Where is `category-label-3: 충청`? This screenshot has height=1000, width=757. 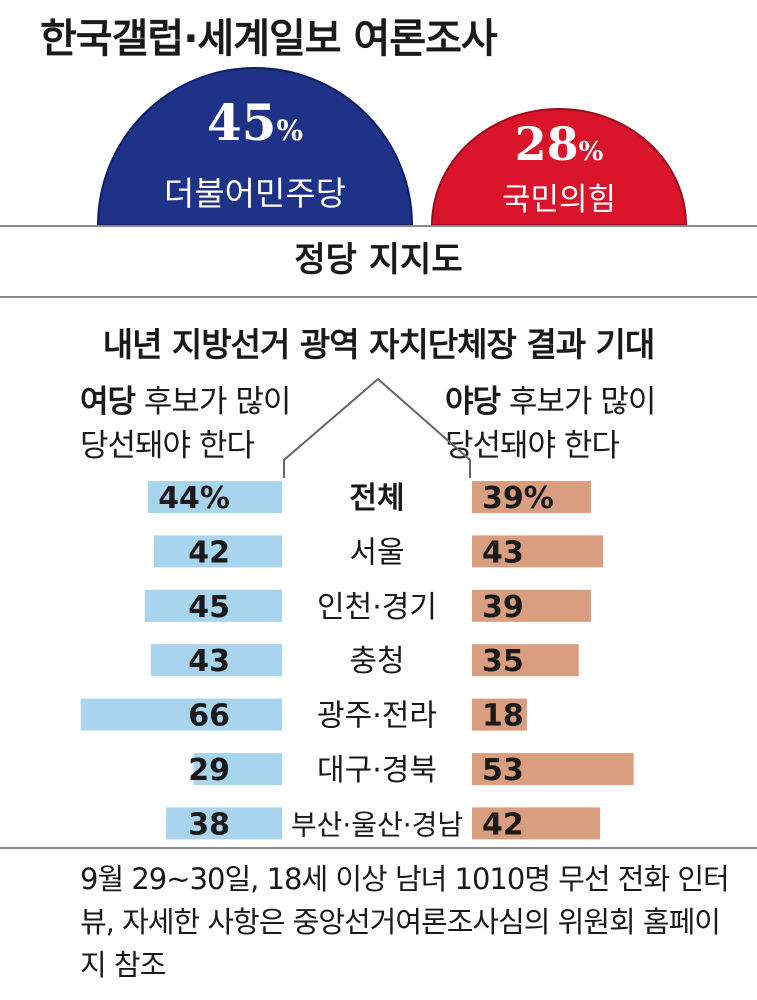 category-label-3: 충청 is located at coordinates (376, 661).